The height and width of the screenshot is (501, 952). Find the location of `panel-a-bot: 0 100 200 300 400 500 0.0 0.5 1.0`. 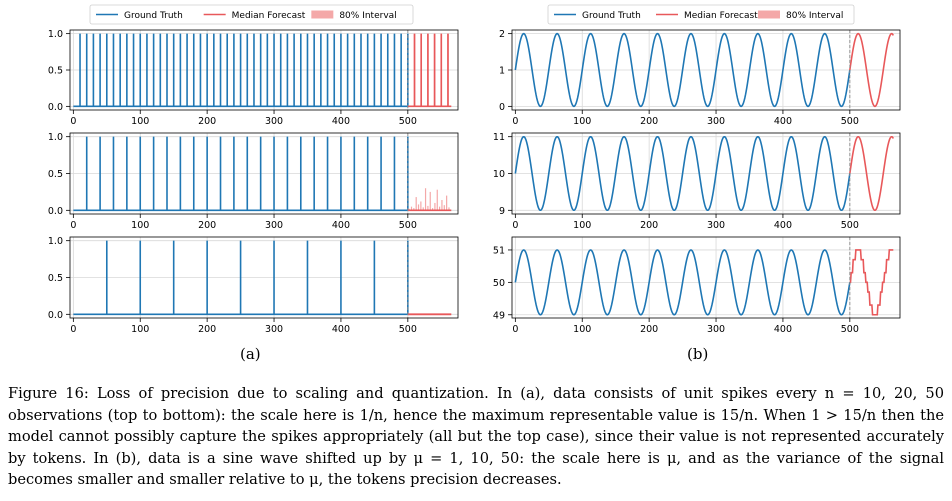

panel-a-bot: 0 100 200 300 400 500 0.0 0.5 1.0 is located at coordinates (253, 285).